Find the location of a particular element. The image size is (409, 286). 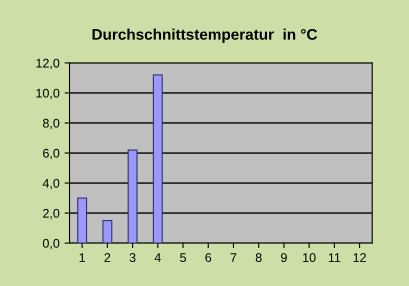

x-tick-label: 8 is located at coordinates (259, 257).